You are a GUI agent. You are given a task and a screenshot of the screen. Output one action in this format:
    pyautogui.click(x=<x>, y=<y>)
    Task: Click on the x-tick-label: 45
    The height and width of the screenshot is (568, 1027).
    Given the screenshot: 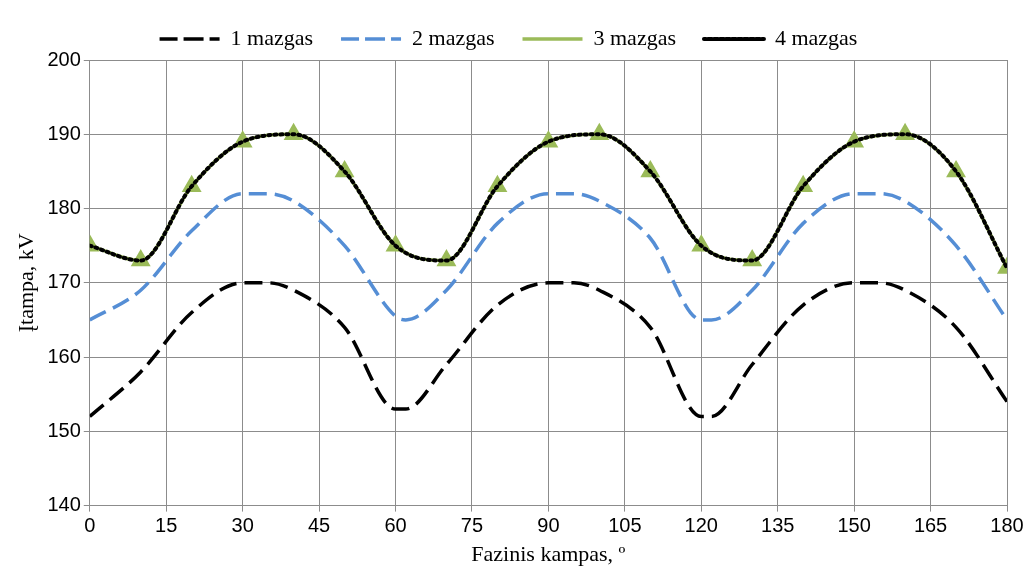 What is the action you would take?
    pyautogui.click(x=319, y=525)
    